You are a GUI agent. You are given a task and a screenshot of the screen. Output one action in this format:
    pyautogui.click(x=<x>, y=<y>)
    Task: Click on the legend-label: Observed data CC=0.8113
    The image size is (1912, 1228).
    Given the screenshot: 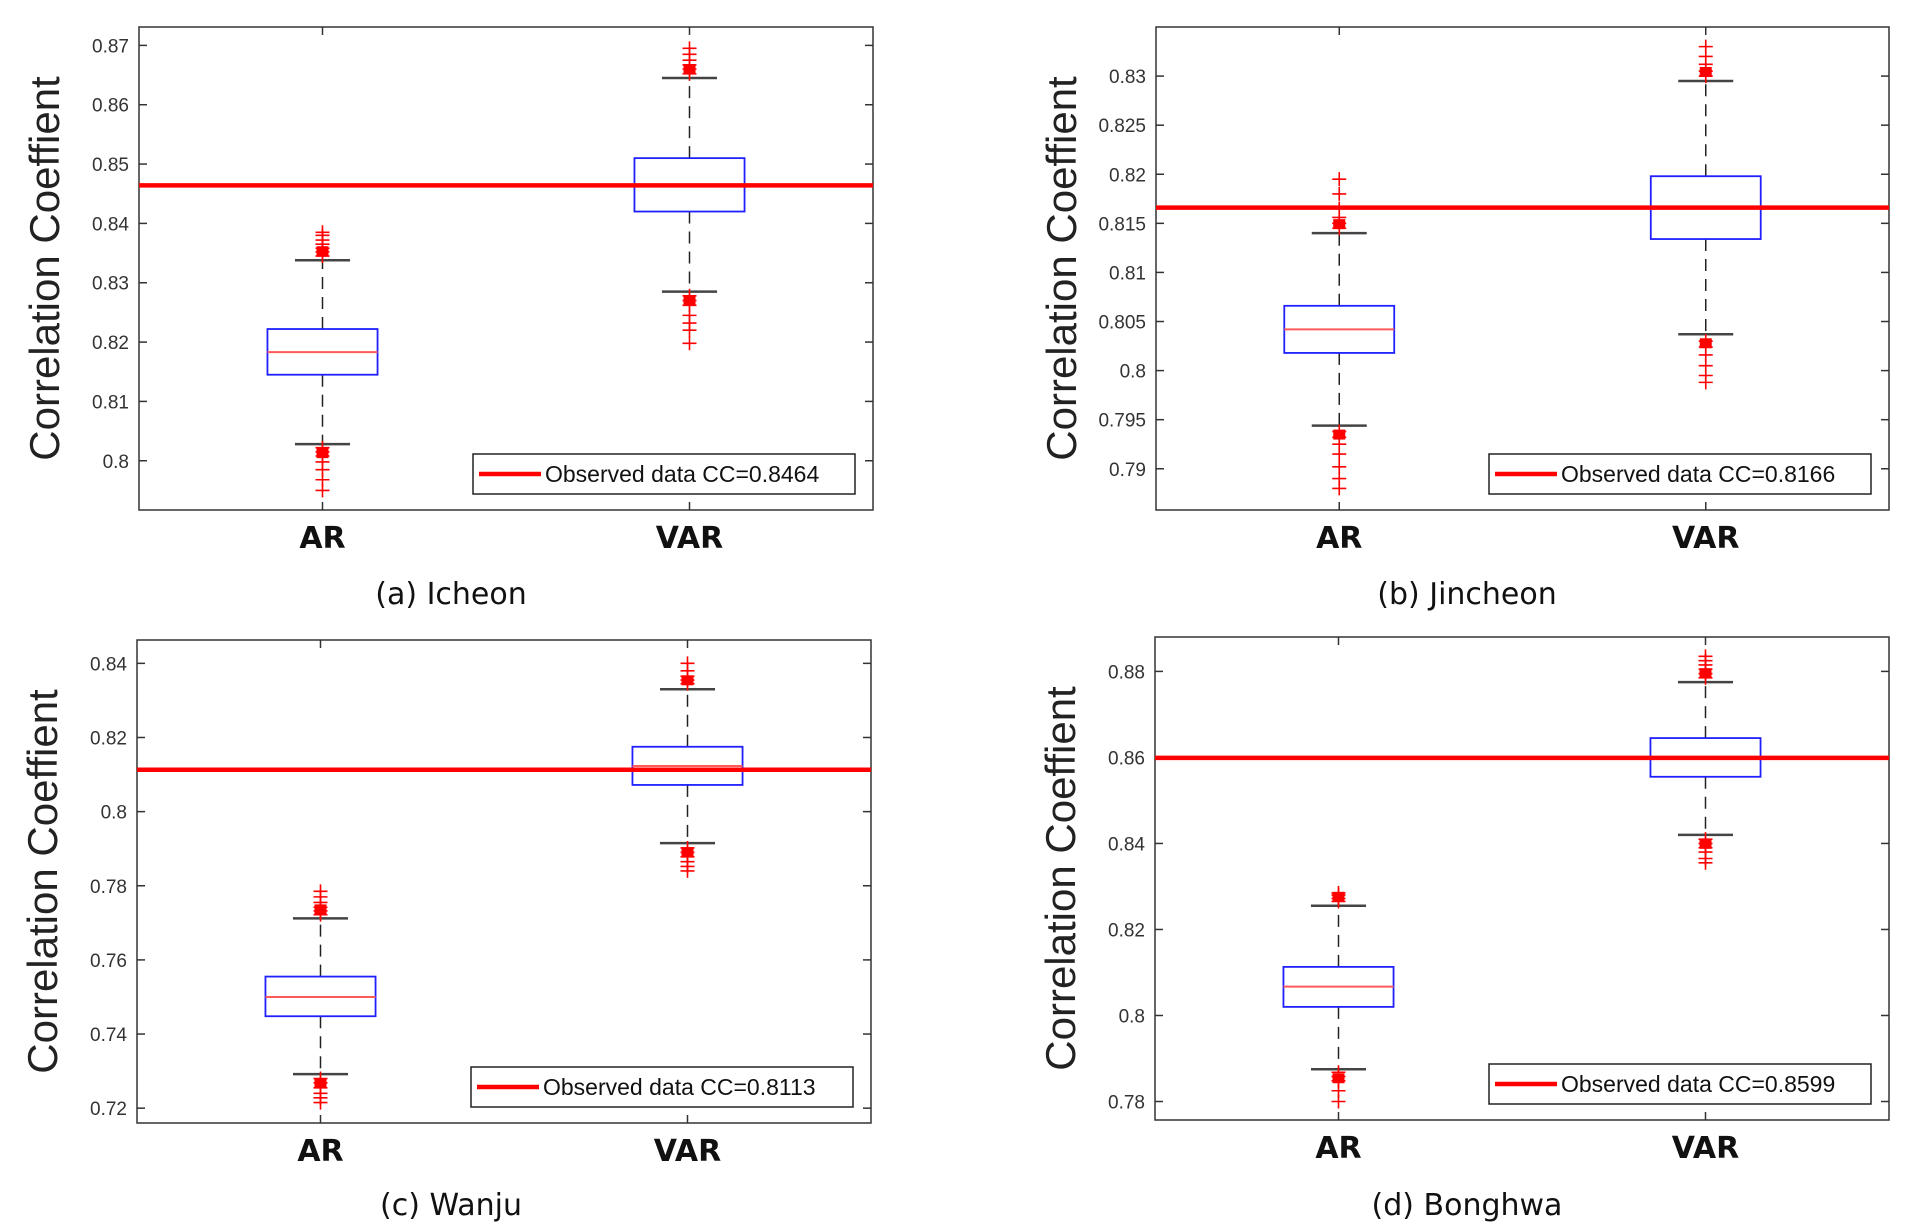 What is the action you would take?
    pyautogui.click(x=679, y=1087)
    